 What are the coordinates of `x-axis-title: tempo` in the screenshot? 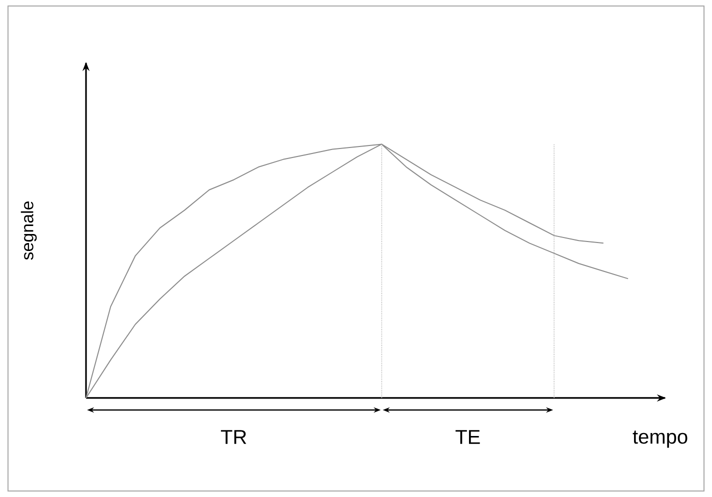 It's located at (660, 439).